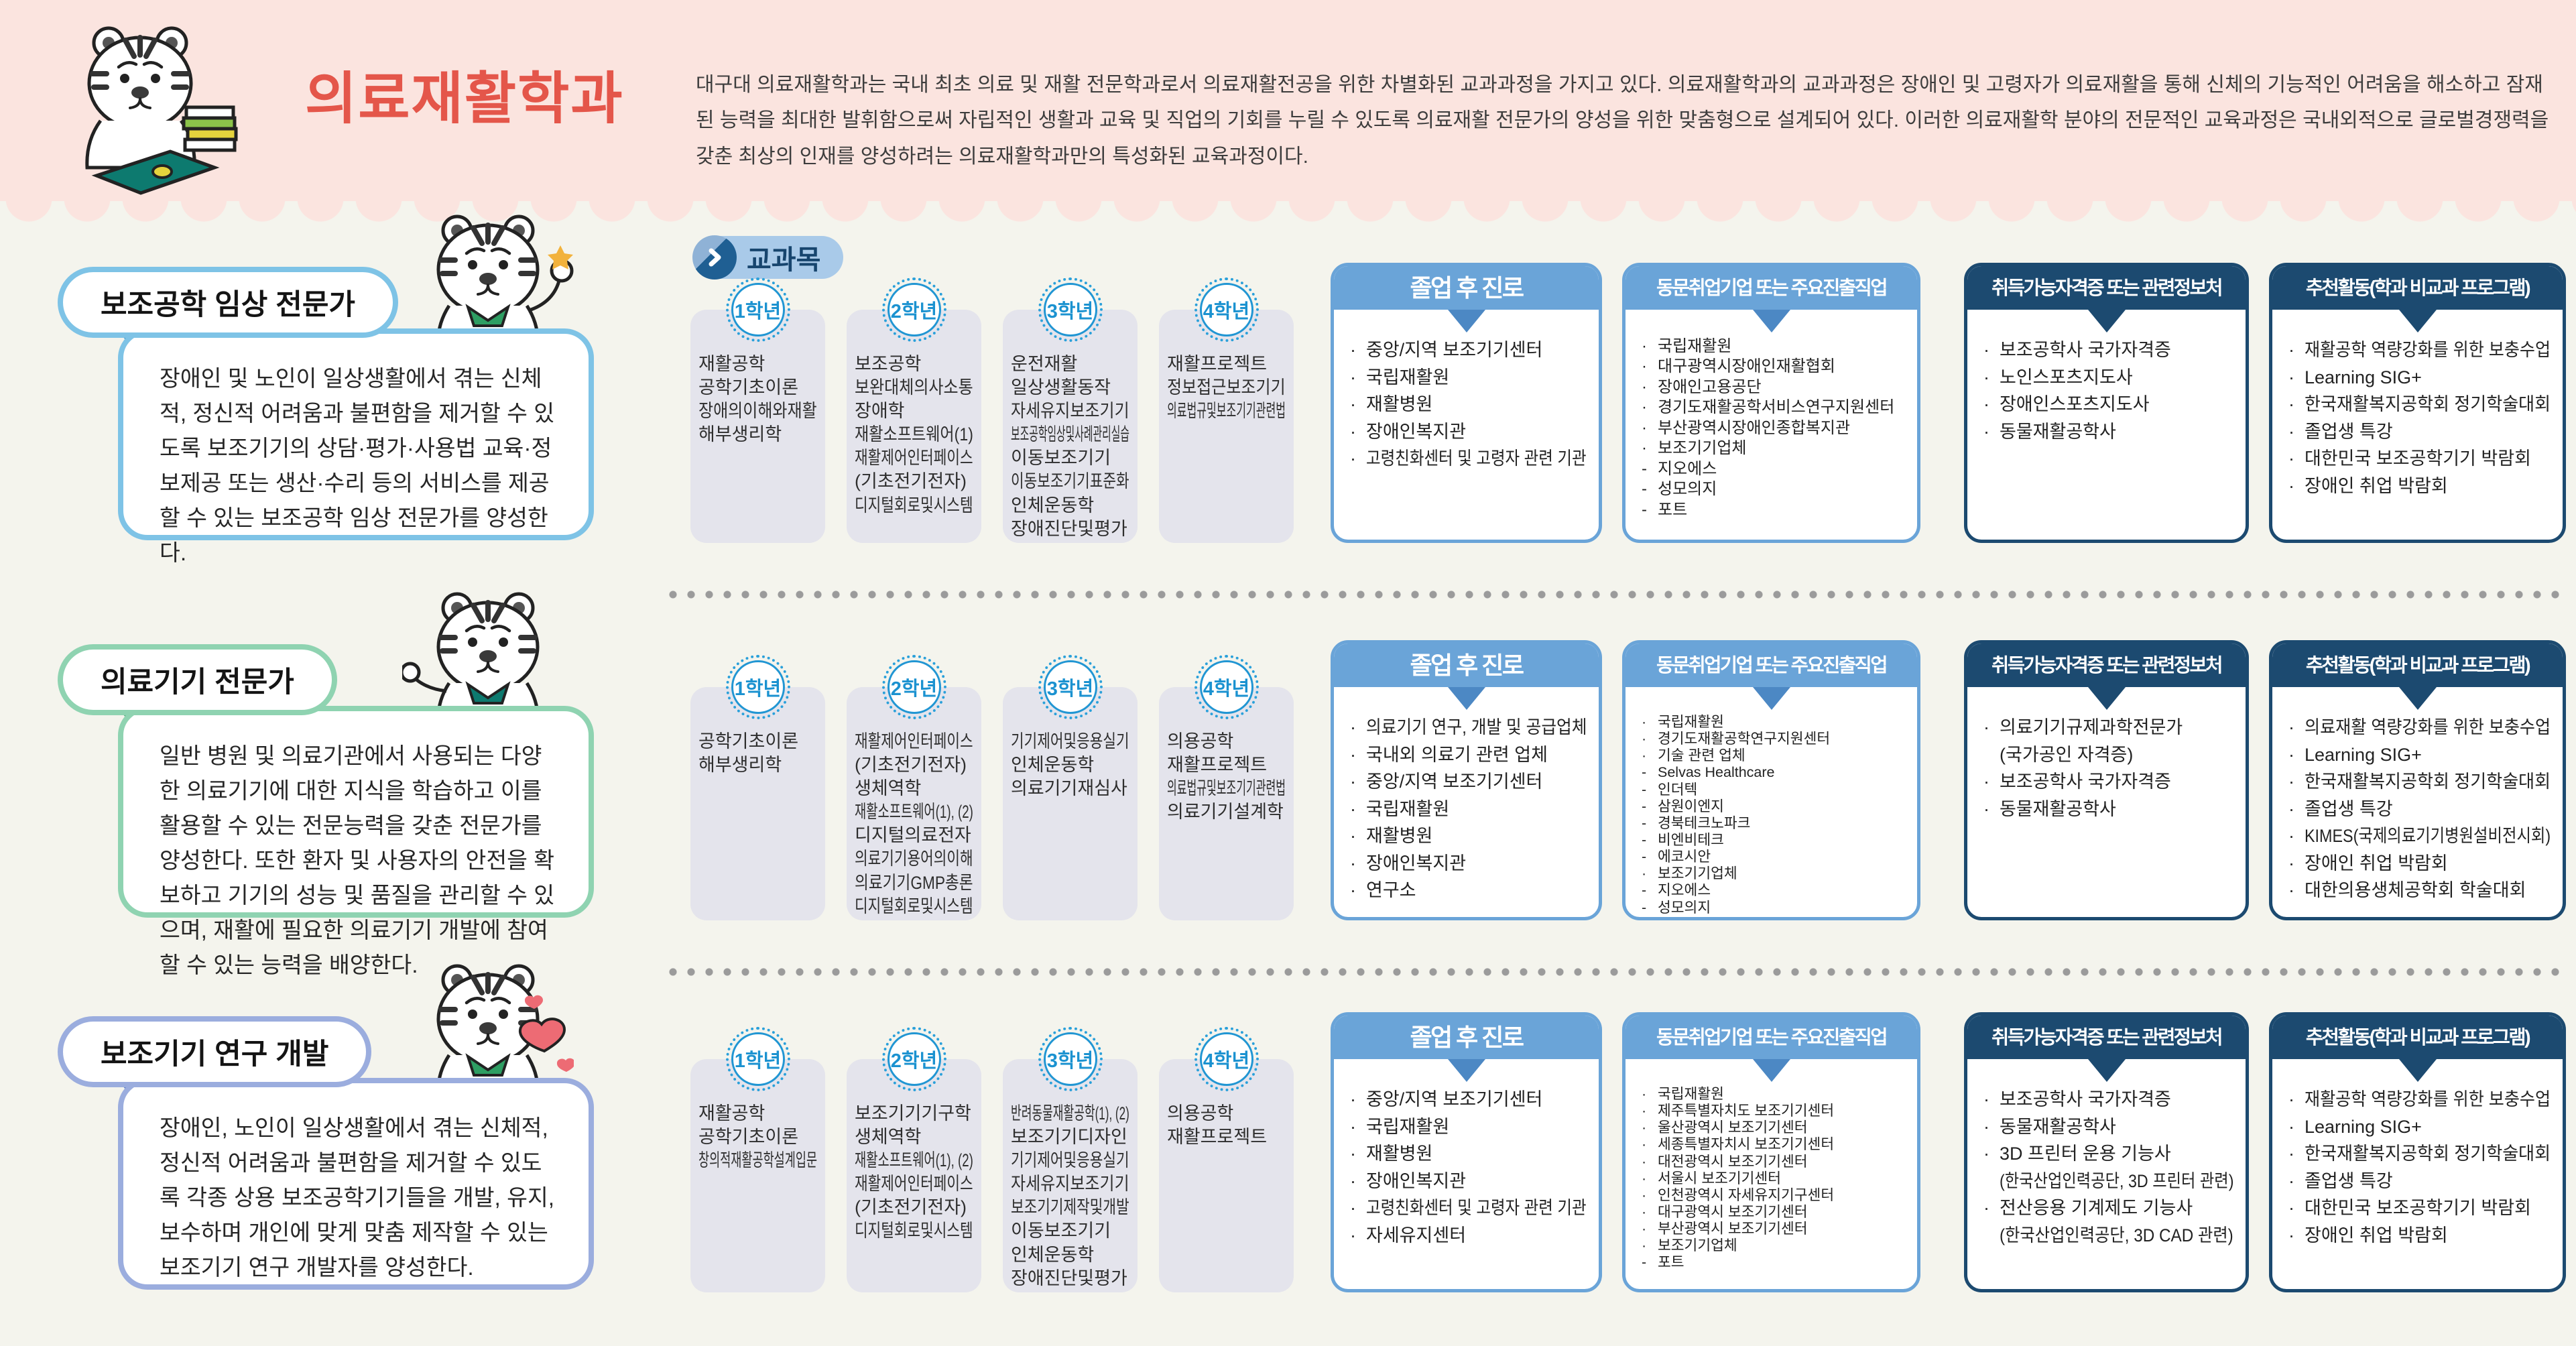 Image resolution: width=2576 pixels, height=1346 pixels. Describe the element at coordinates (1774, 890) in the screenshot. I see `list-item: - 지오에스` at that location.